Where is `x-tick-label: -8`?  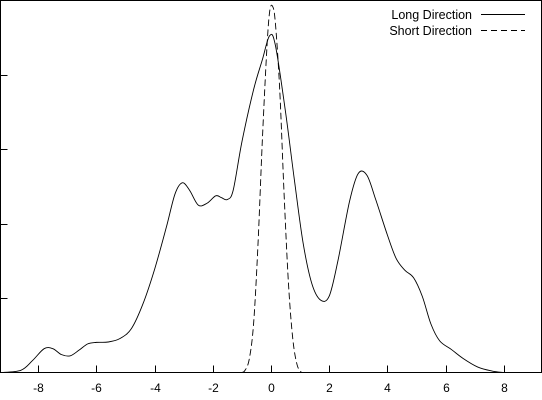 x-tick-label: -8 is located at coordinates (38, 388).